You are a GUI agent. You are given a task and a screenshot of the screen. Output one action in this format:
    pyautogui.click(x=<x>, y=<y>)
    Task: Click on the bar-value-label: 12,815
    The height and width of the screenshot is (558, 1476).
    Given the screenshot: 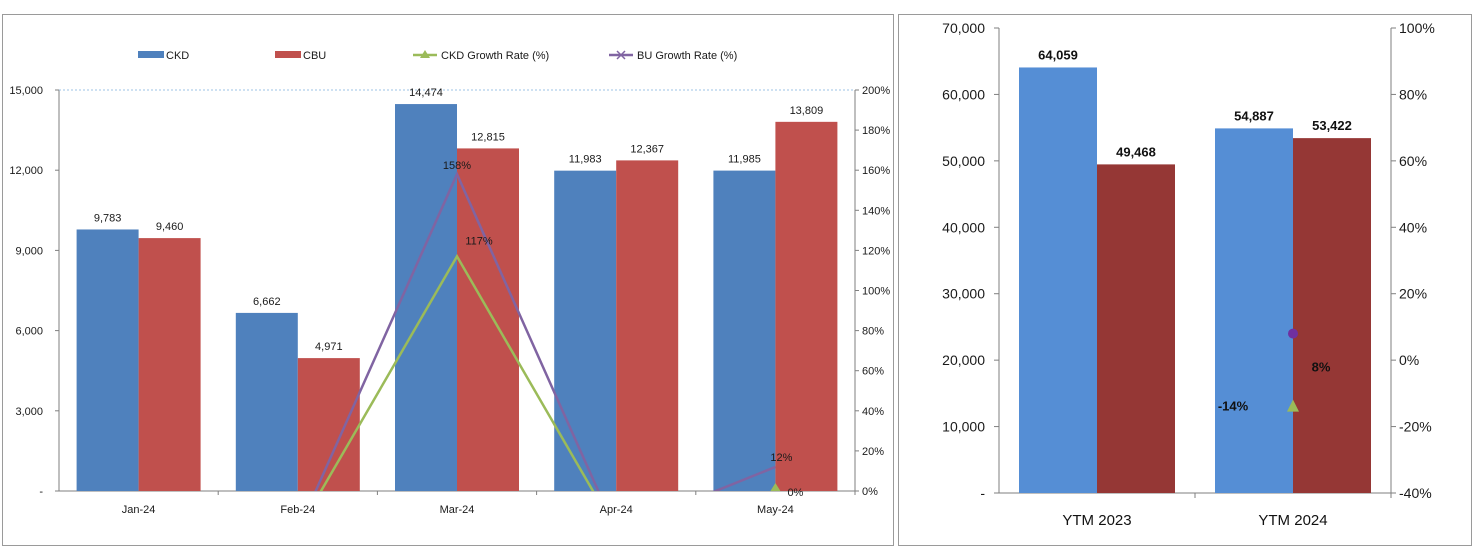 What is the action you would take?
    pyautogui.click(x=488, y=137)
    